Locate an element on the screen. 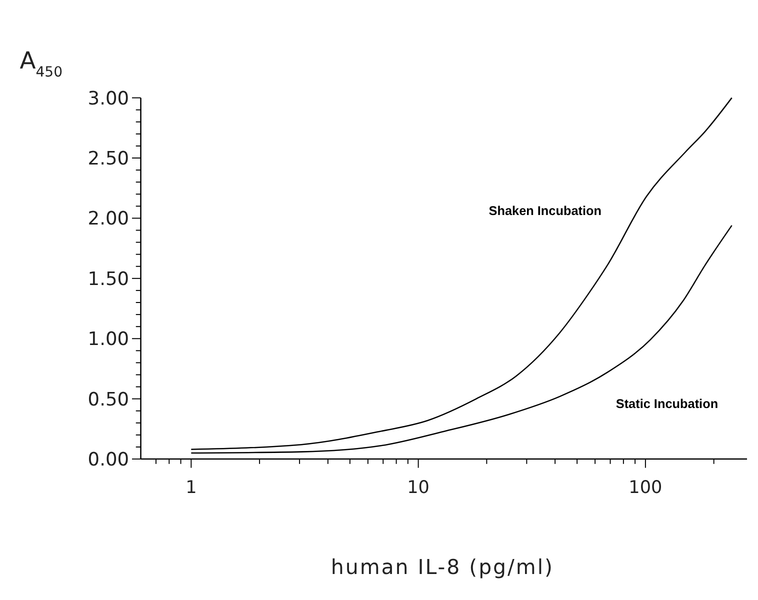 This screenshot has width=758, height=600. x-axis-title: human IL-8 (pg/ml) is located at coordinates (442, 567).